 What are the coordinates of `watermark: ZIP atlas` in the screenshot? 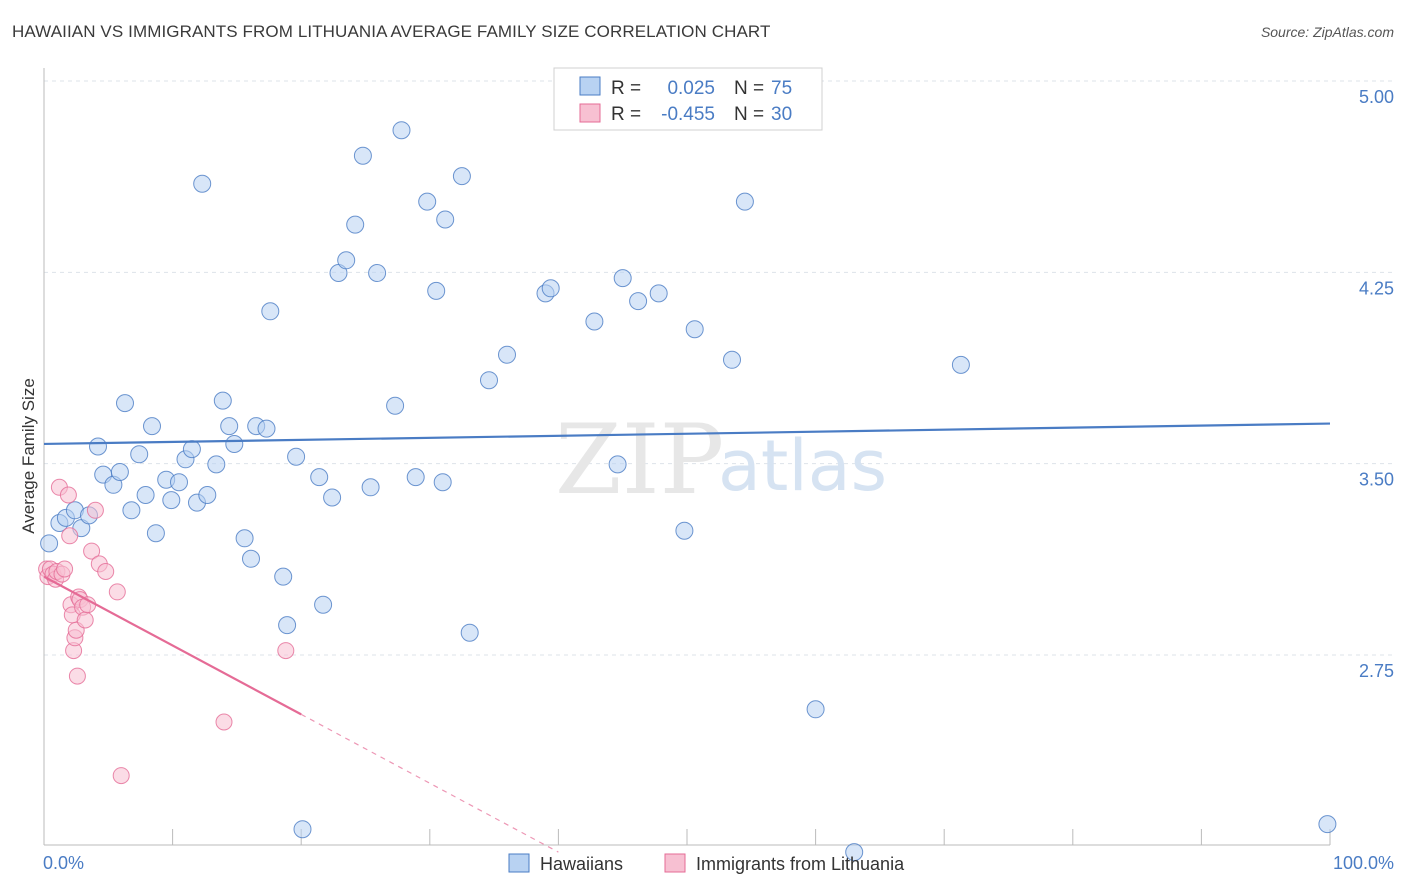 It's located at (721, 460).